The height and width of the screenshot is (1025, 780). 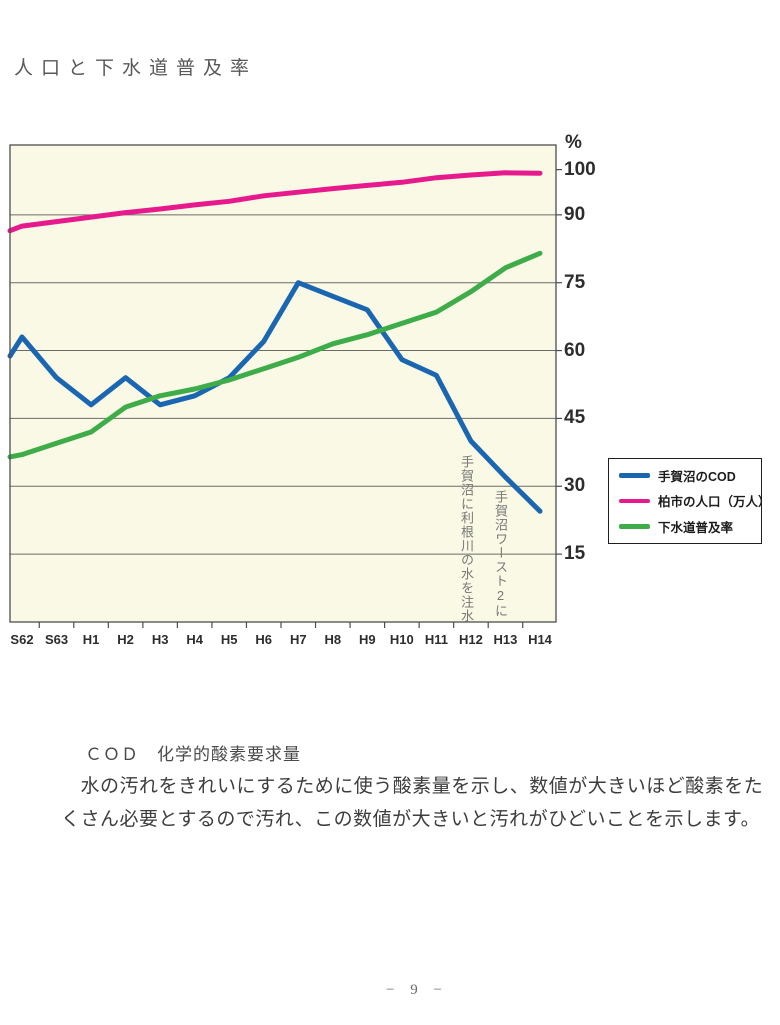 I want to click on x-axis-label-H11: H11, so click(x=436, y=639).